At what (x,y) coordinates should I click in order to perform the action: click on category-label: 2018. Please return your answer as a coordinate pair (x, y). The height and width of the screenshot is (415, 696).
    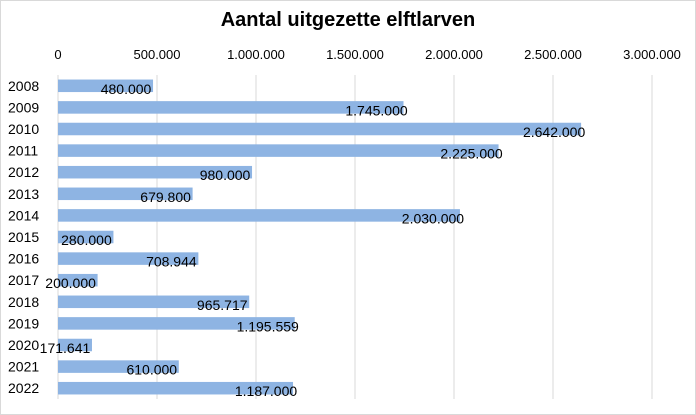
    Looking at the image, I should click on (23, 302).